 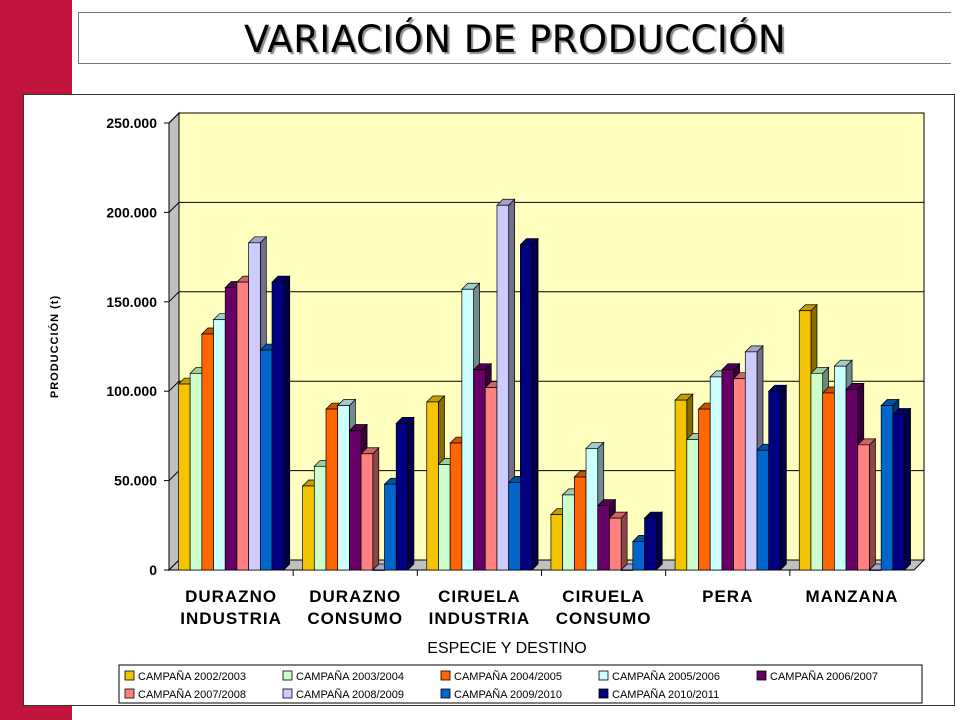 What do you see at coordinates (131, 302) in the screenshot?
I see `y-tick-label: 150.000` at bounding box center [131, 302].